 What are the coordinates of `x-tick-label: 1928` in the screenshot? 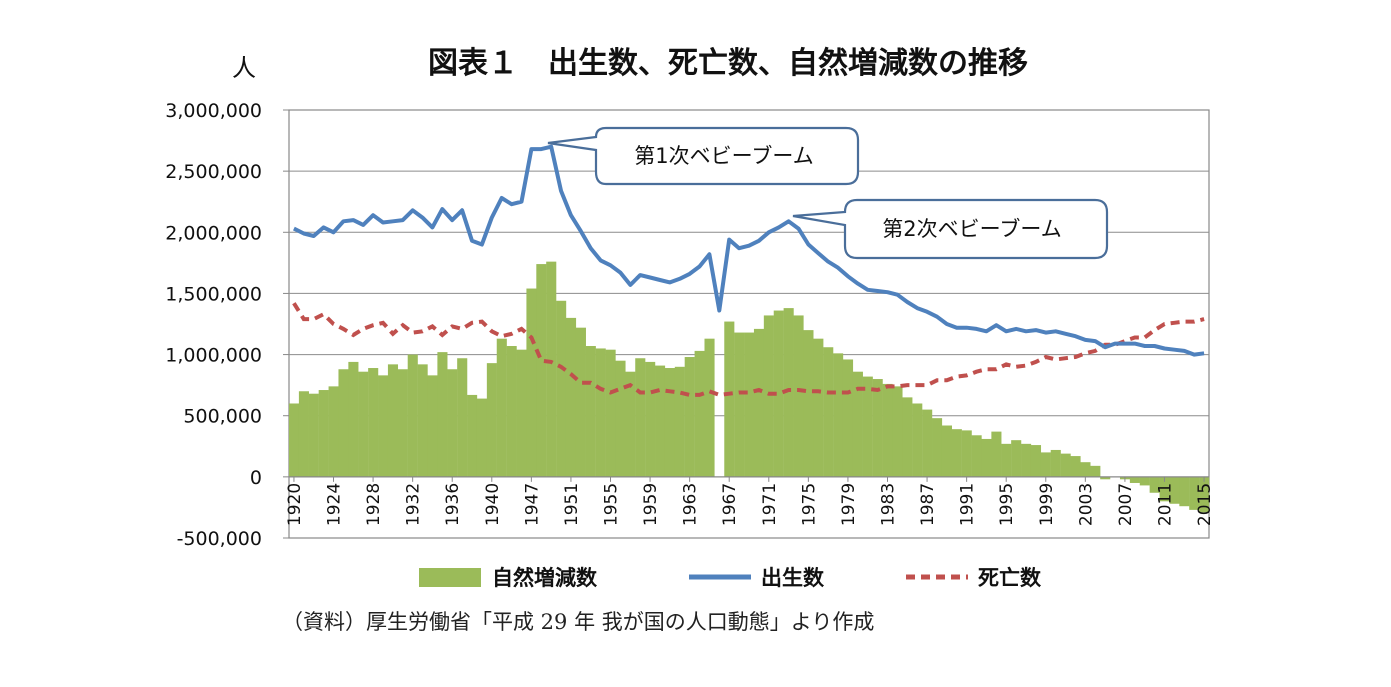 It's located at (374, 504).